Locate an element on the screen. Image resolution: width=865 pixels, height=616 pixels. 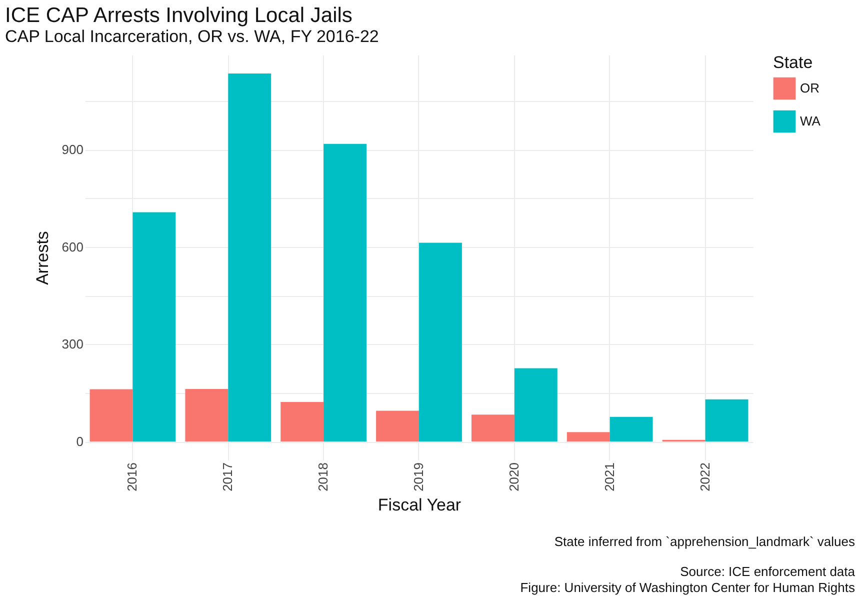
y-tick-label: 600 is located at coordinates (73, 246).